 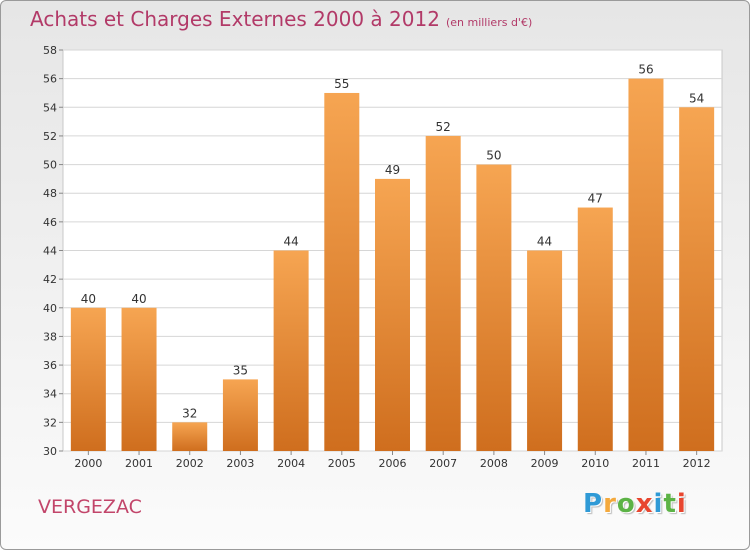 I want to click on bar-value-label: 55, so click(x=341, y=84).